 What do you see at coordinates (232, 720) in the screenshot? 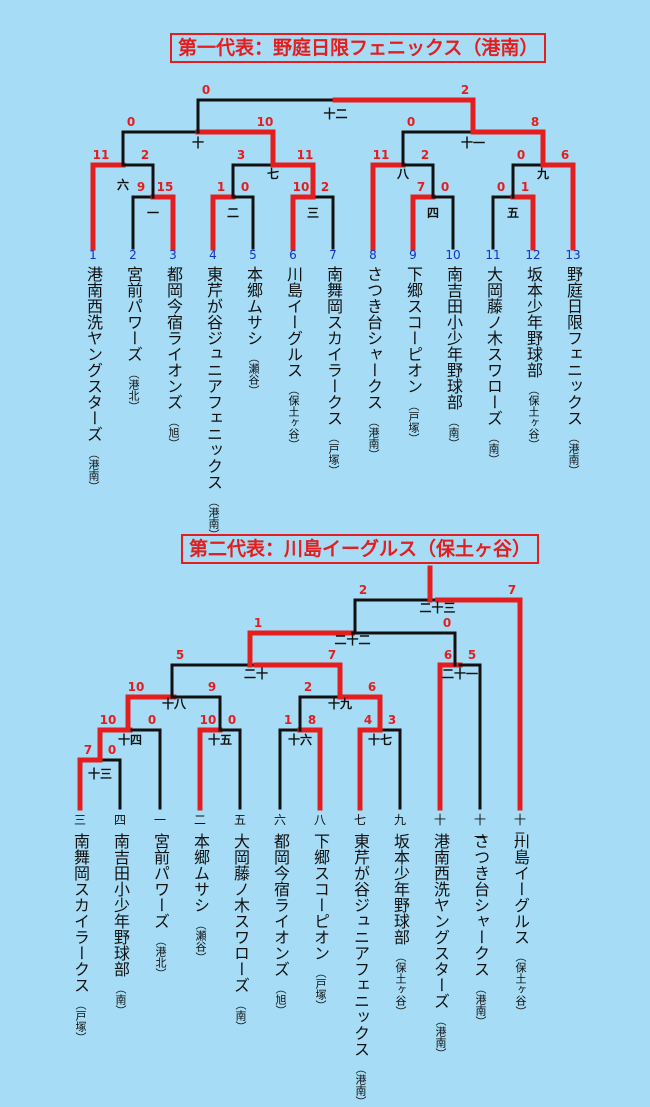
I see `match-十五-right-score: 0` at bounding box center [232, 720].